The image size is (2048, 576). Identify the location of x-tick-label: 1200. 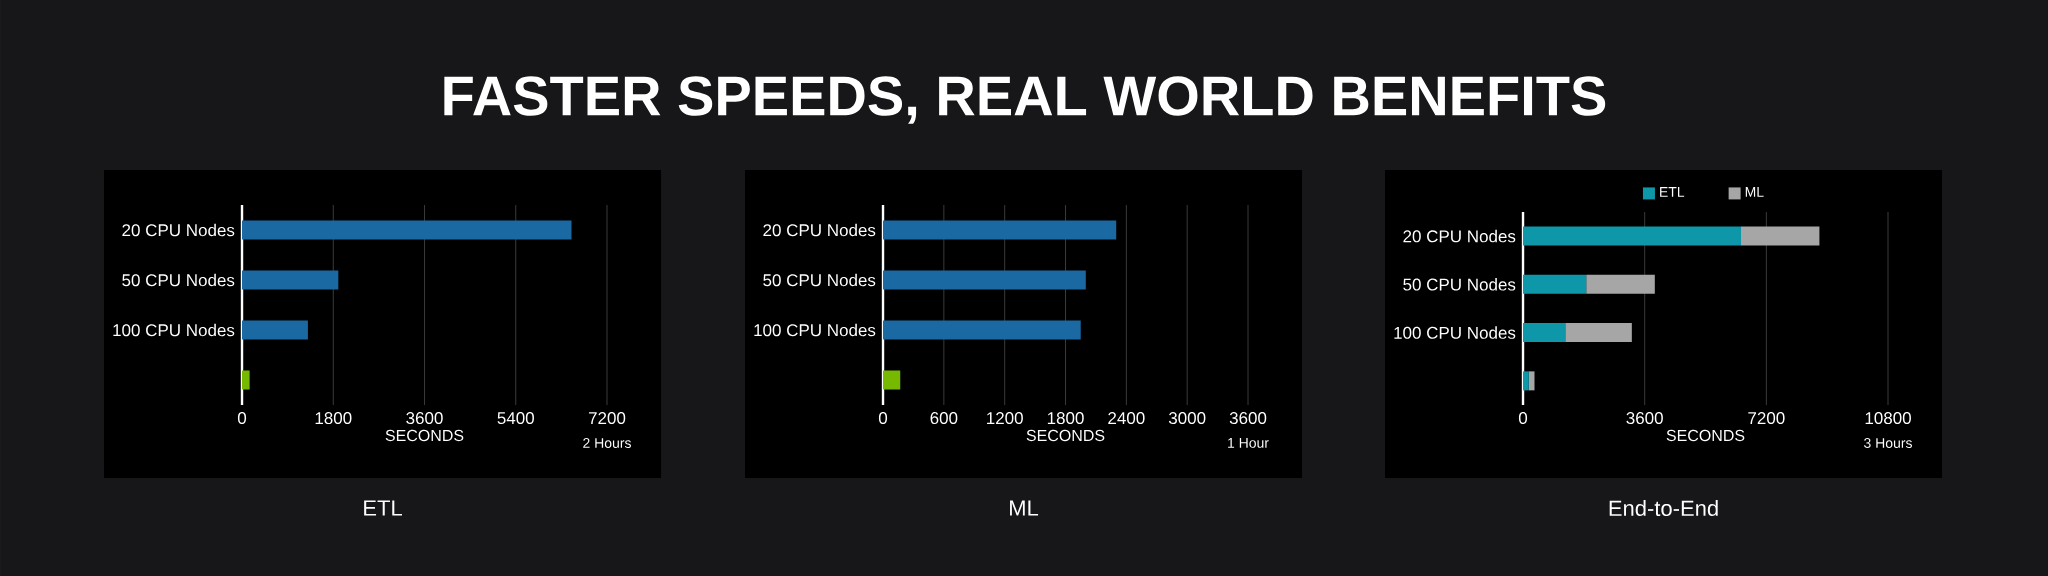
(1005, 418).